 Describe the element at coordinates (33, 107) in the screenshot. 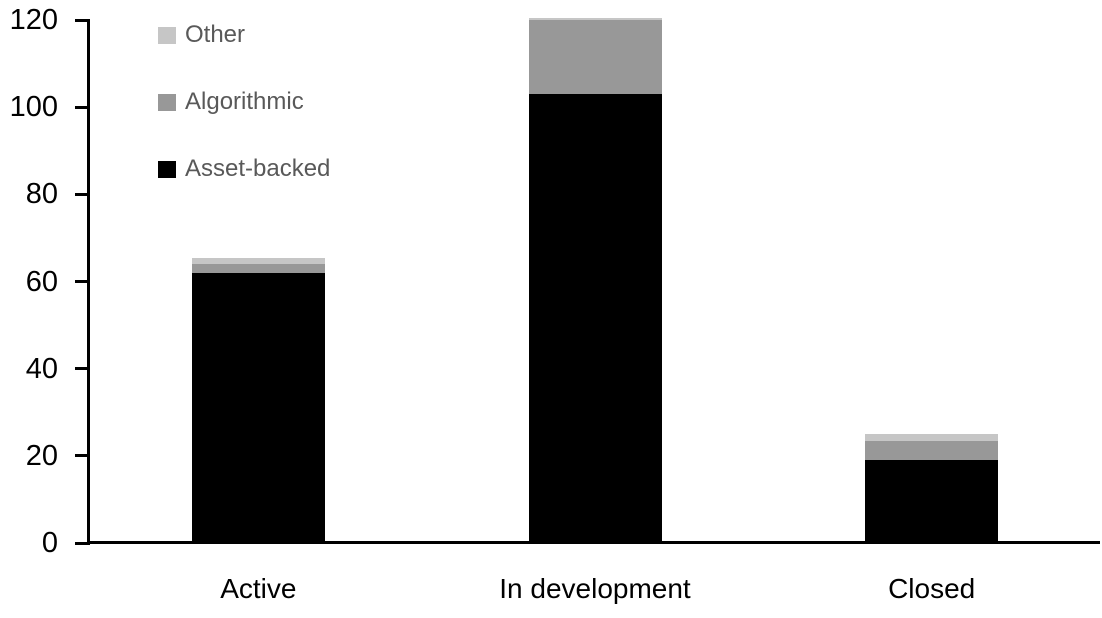

I see `y-tick-label: 100` at that location.